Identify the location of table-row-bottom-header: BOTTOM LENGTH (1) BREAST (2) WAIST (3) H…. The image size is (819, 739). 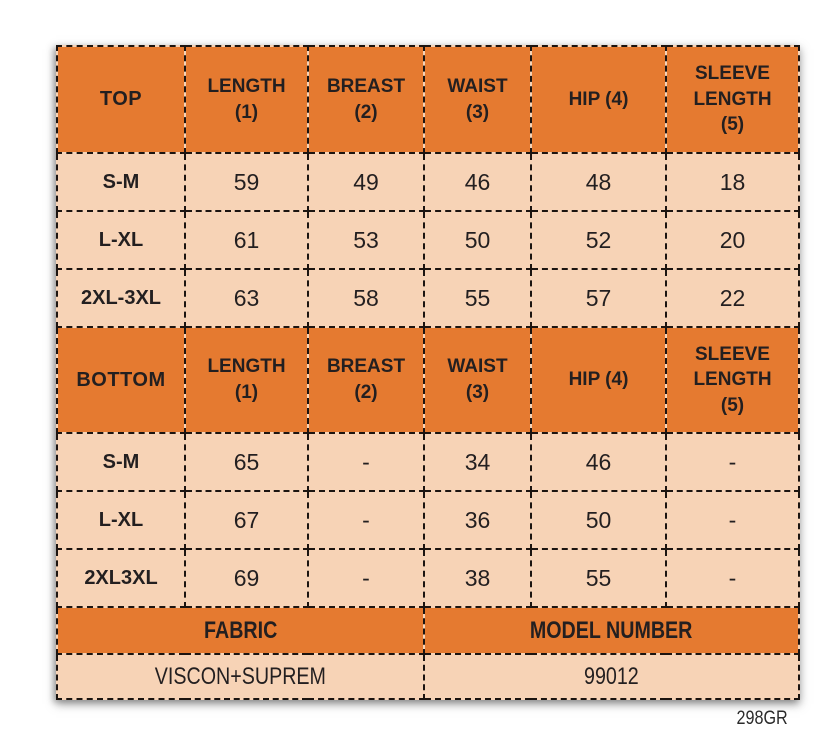
(428, 380).